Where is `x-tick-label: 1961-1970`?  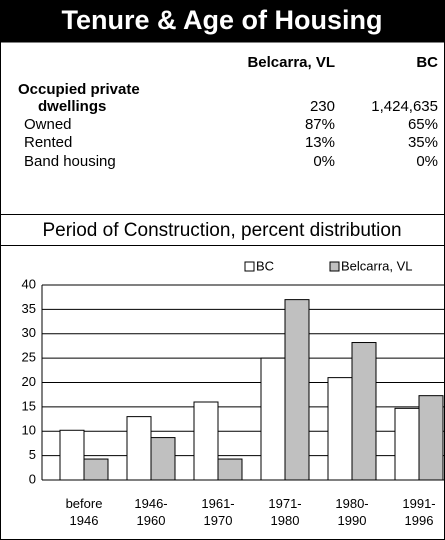 x-tick-label: 1961-1970 is located at coordinates (217, 512).